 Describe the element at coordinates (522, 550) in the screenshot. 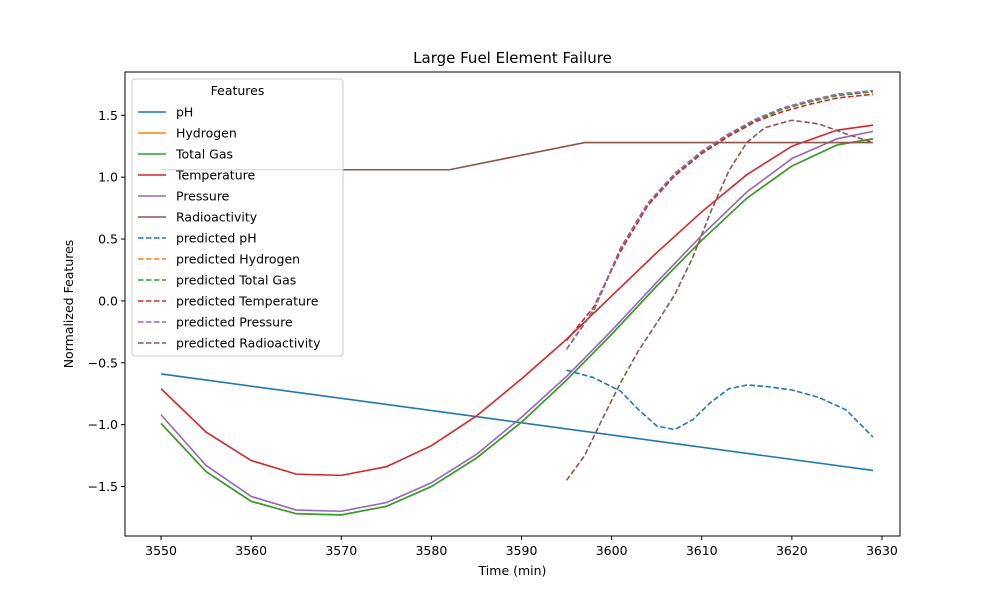

I see `x-tick-label: 3590` at that location.